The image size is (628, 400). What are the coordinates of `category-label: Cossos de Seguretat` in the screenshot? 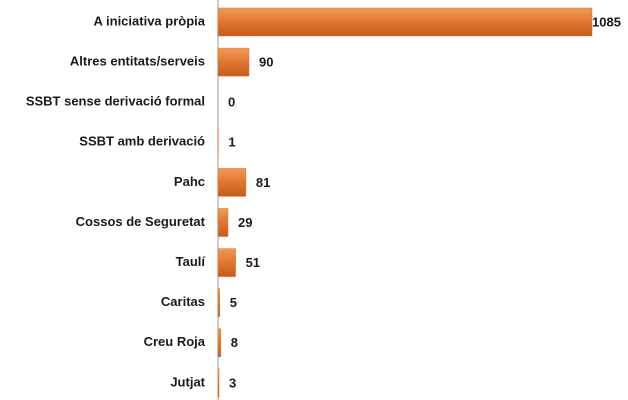 It's located at (141, 221).